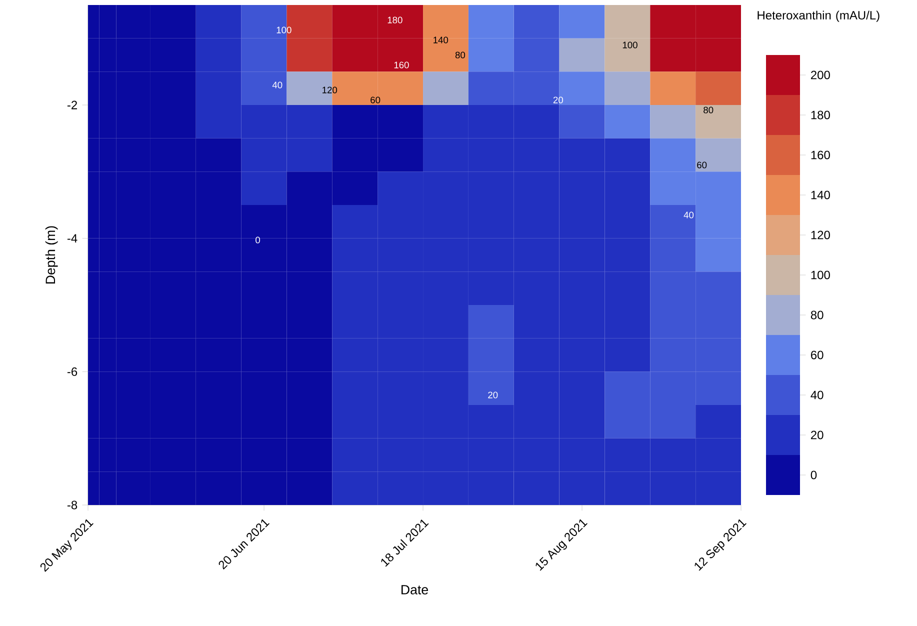 The height and width of the screenshot is (626, 917). I want to click on color-bar-label: 80, so click(817, 315).